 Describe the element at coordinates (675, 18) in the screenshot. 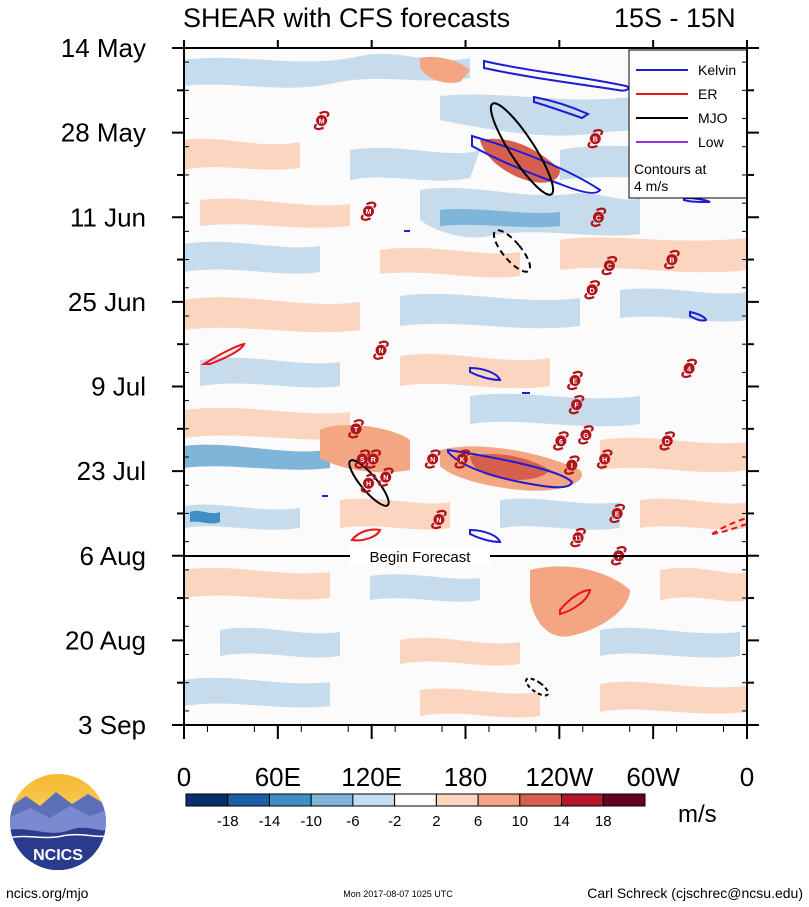

I see `chart-region: 15S - 15N` at that location.